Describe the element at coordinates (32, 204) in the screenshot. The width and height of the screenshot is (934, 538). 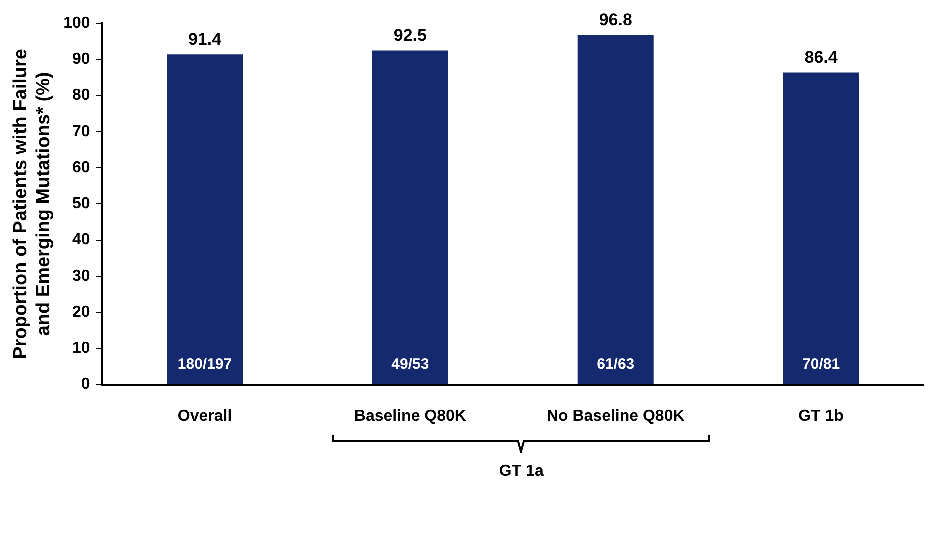
I see `y-axis-title: Proportion of Patients with Failure and Emerging Mutations* (%)` at that location.